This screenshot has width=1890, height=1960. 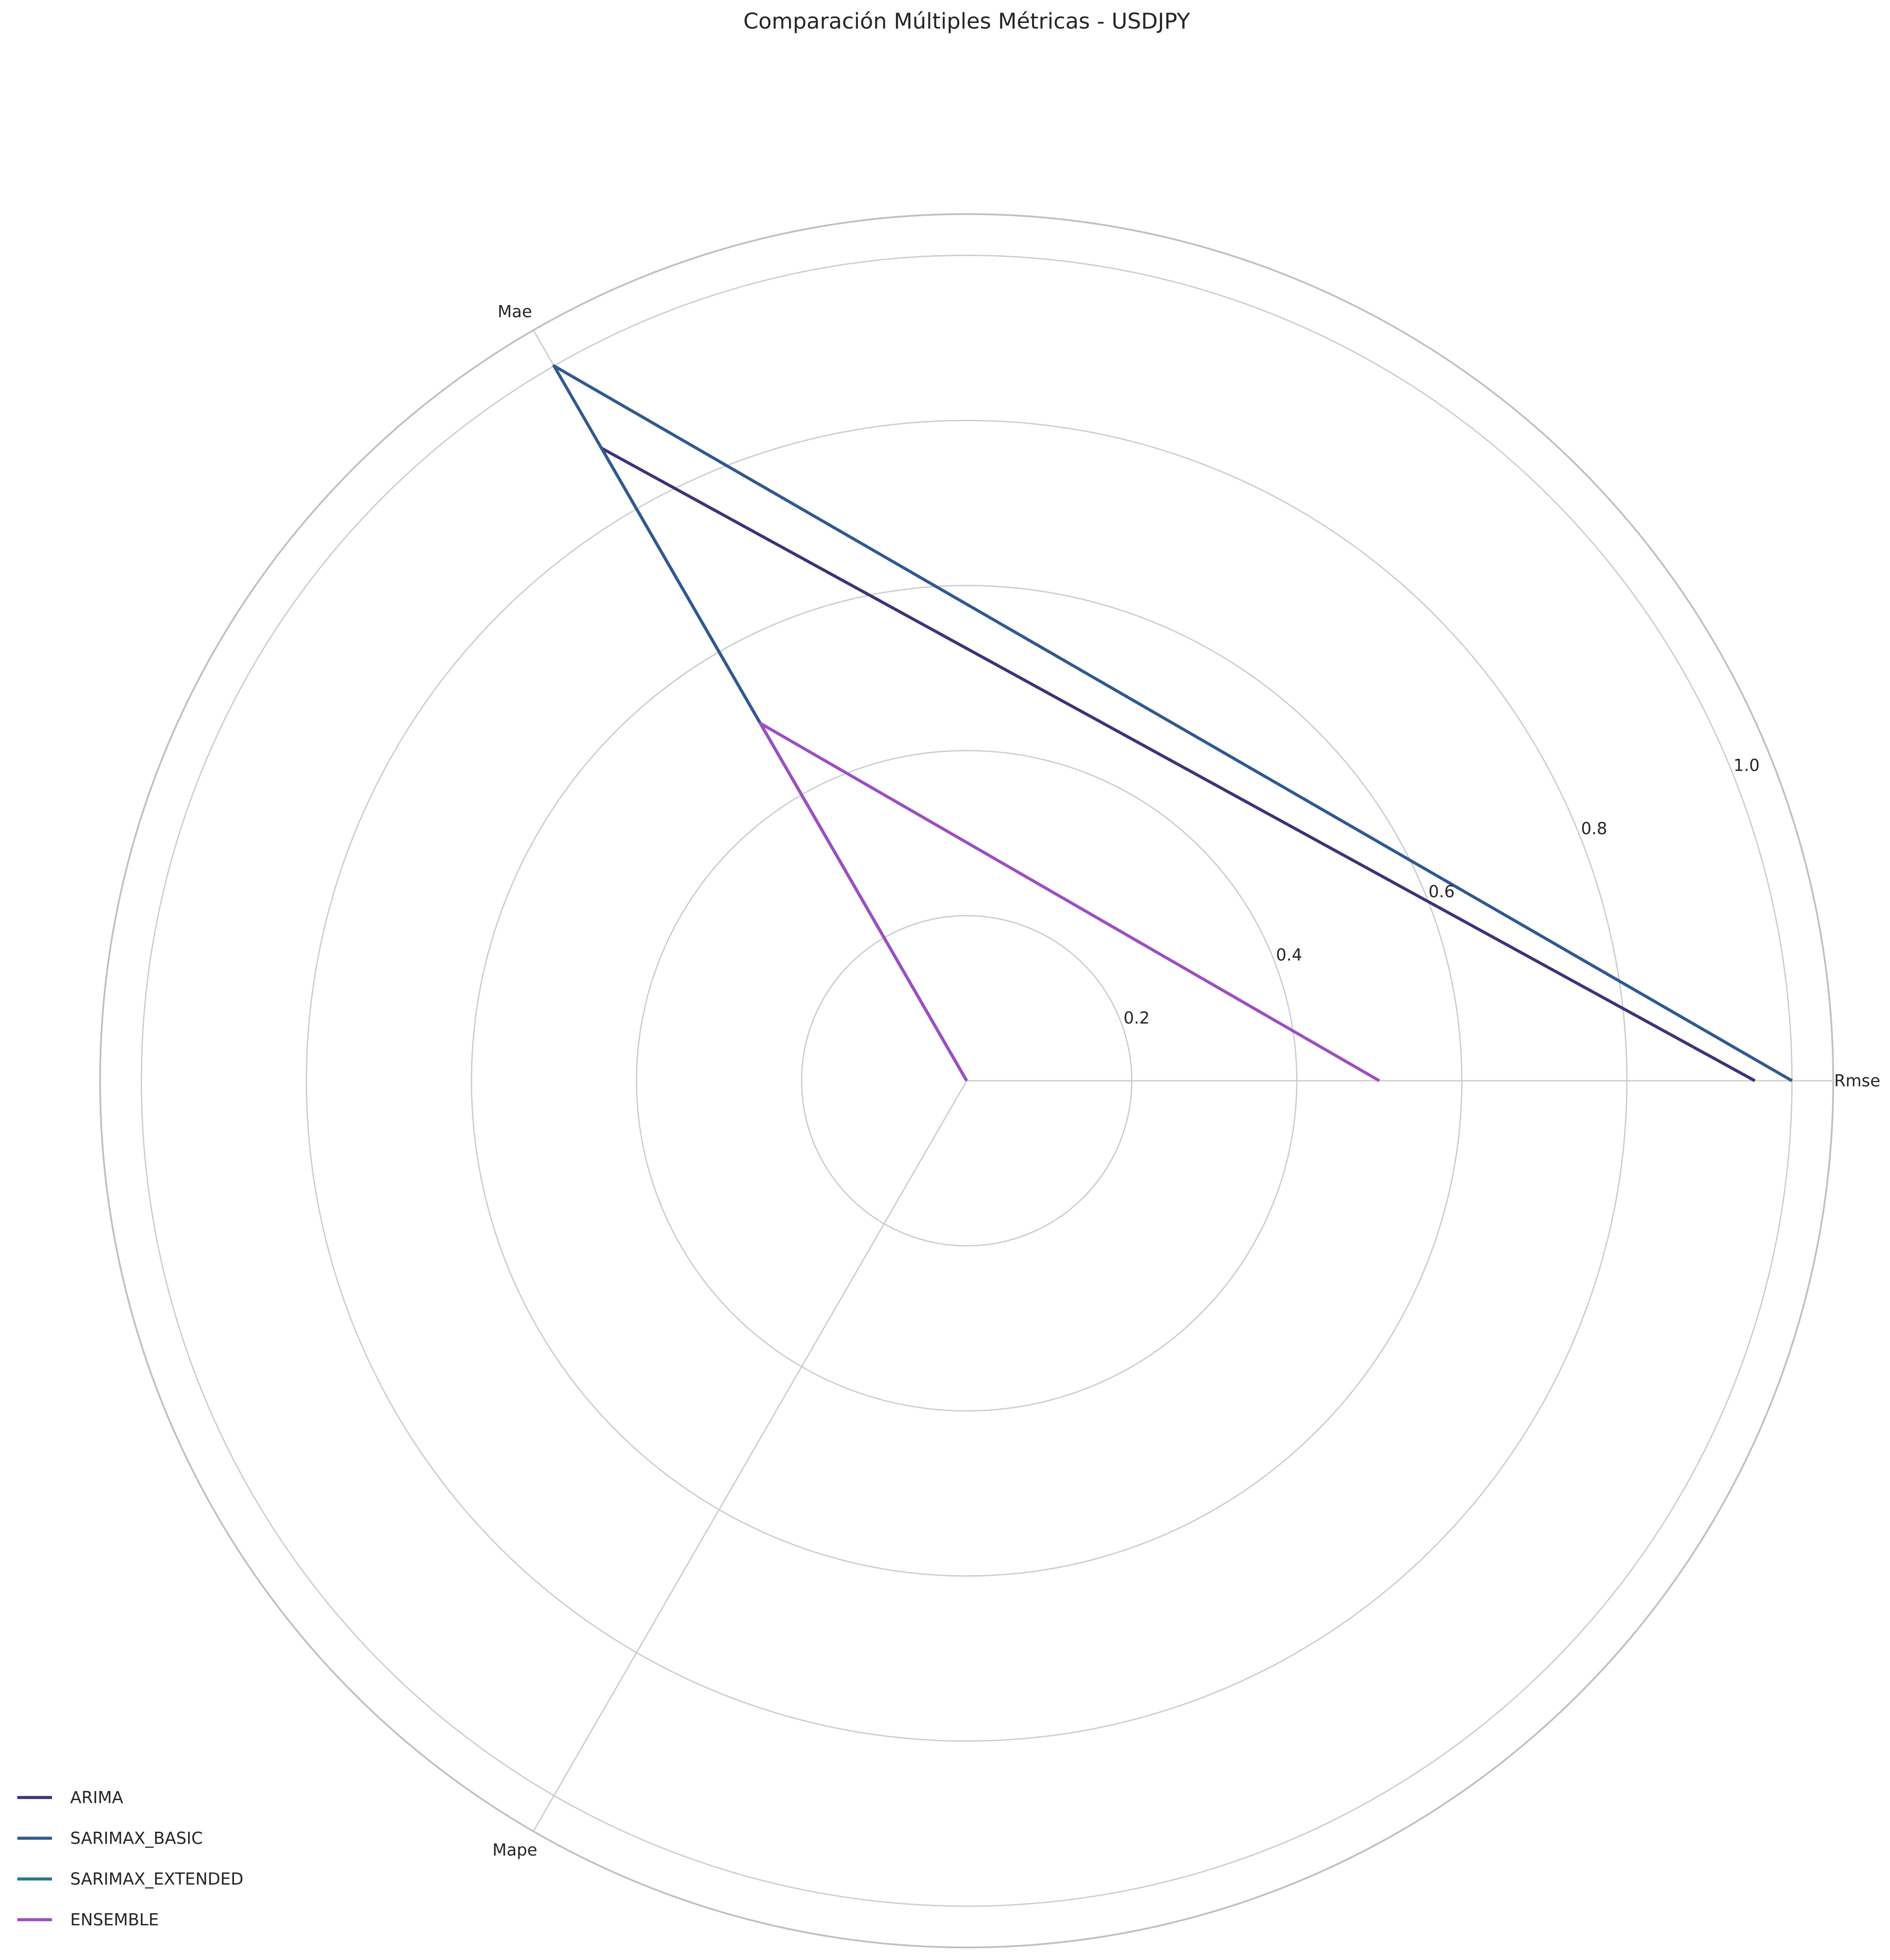 I want to click on chart-title: Comparación Múltiples Métricas - USDJPY, so click(x=966, y=21).